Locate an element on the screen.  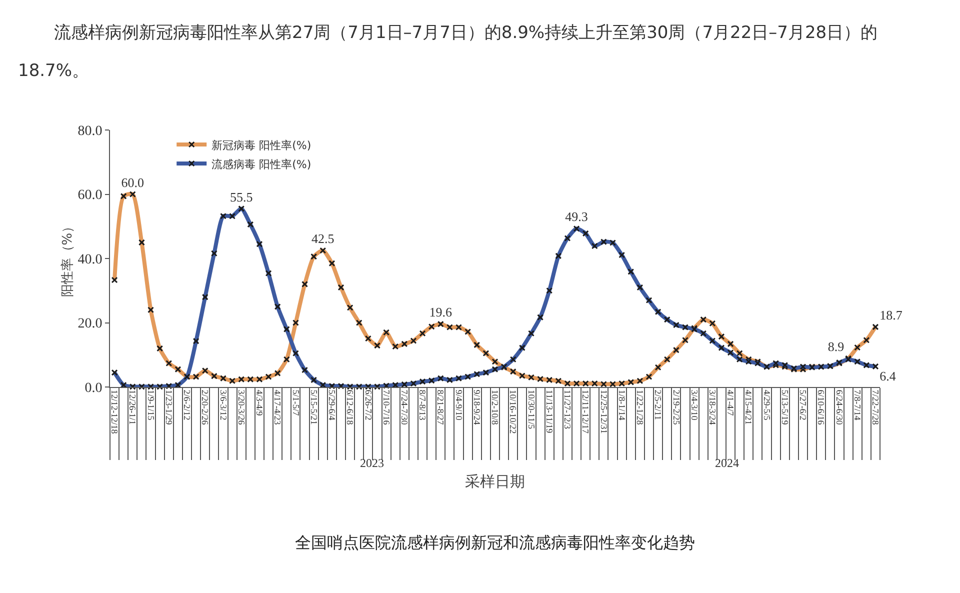
data-label: 6.4 is located at coordinates (888, 376).